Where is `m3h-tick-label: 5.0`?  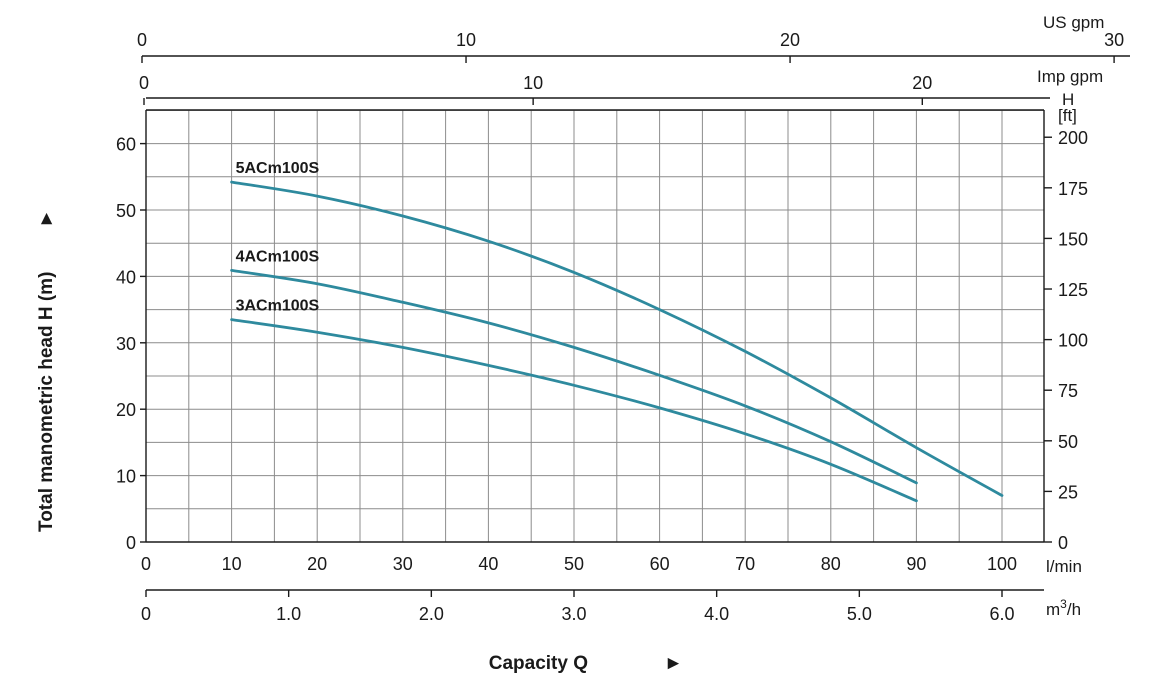
m3h-tick-label: 5.0 is located at coordinates (859, 614).